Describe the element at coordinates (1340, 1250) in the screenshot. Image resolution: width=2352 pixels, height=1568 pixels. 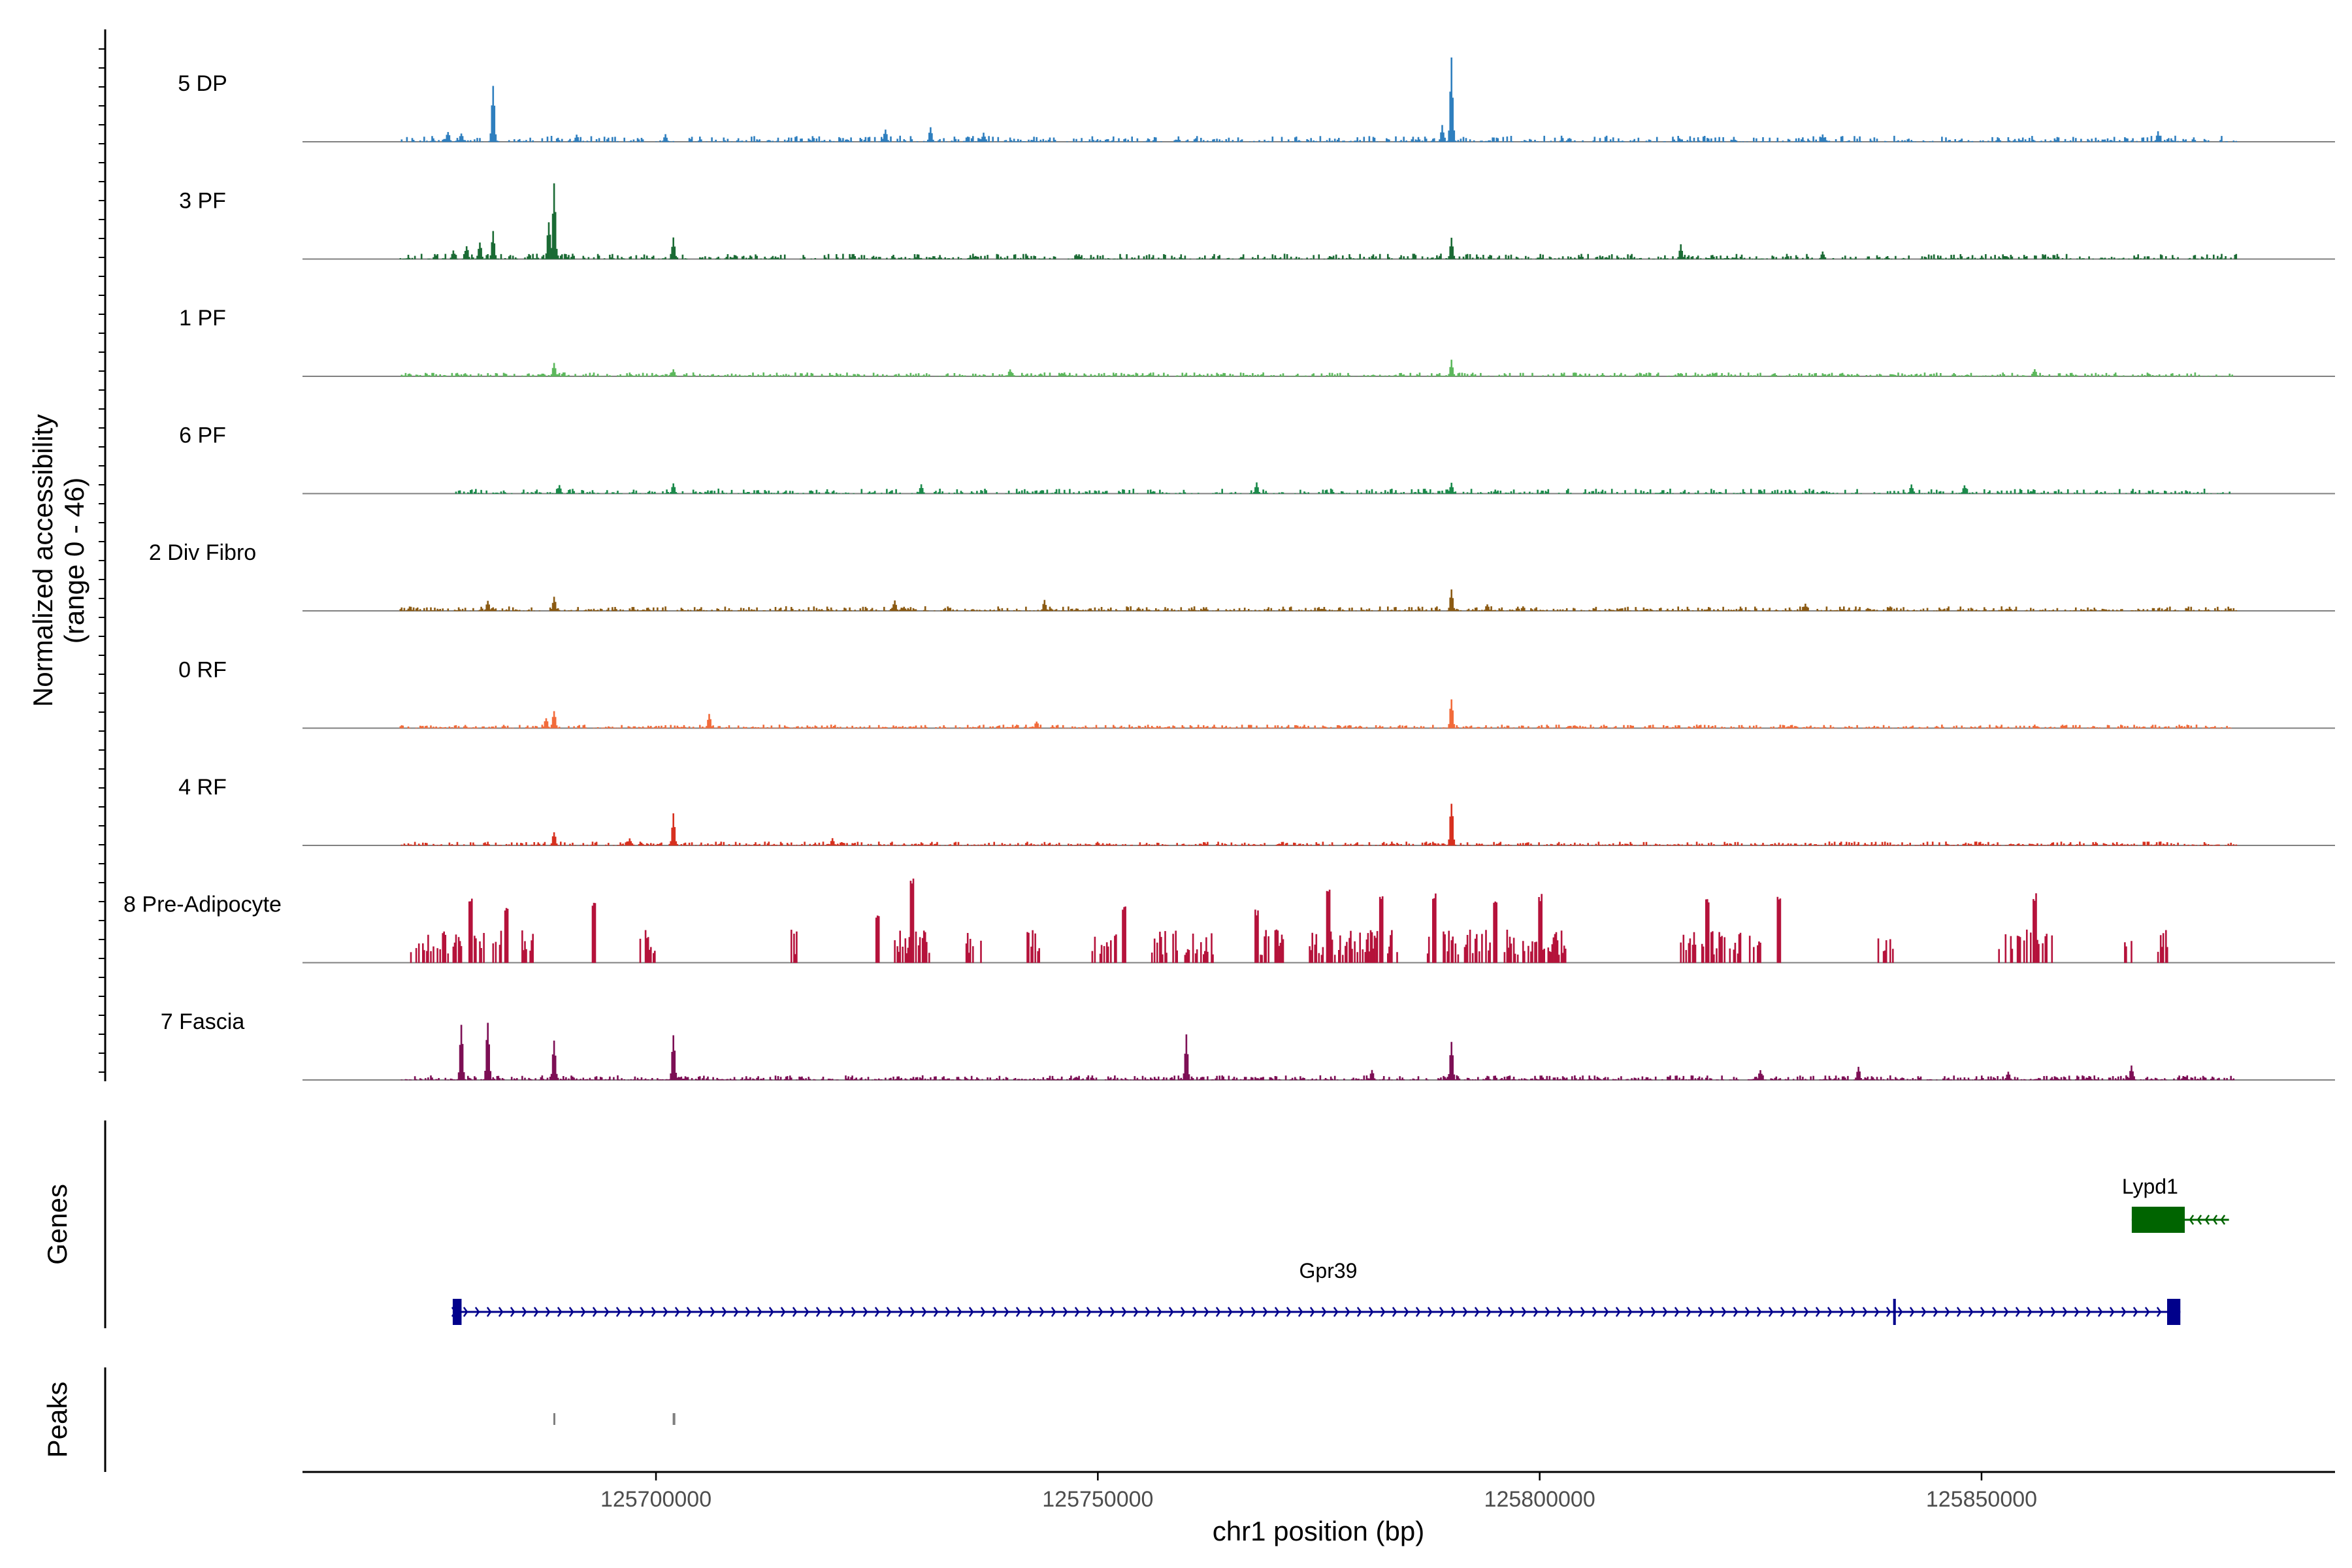
I see `gene-annotations: Gpr39 Lypd1` at that location.